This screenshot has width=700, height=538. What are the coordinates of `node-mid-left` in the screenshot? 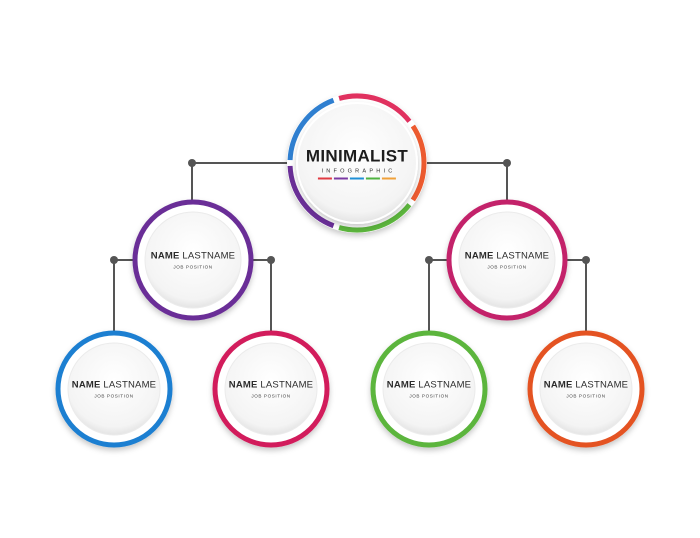 It's located at (193, 260).